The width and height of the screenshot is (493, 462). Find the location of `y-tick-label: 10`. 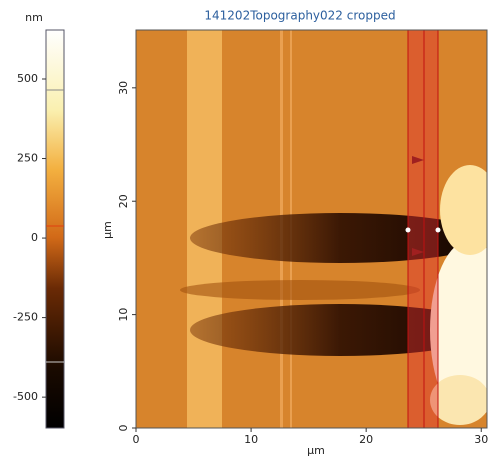

y-tick-label: 10 is located at coordinates (123, 315).